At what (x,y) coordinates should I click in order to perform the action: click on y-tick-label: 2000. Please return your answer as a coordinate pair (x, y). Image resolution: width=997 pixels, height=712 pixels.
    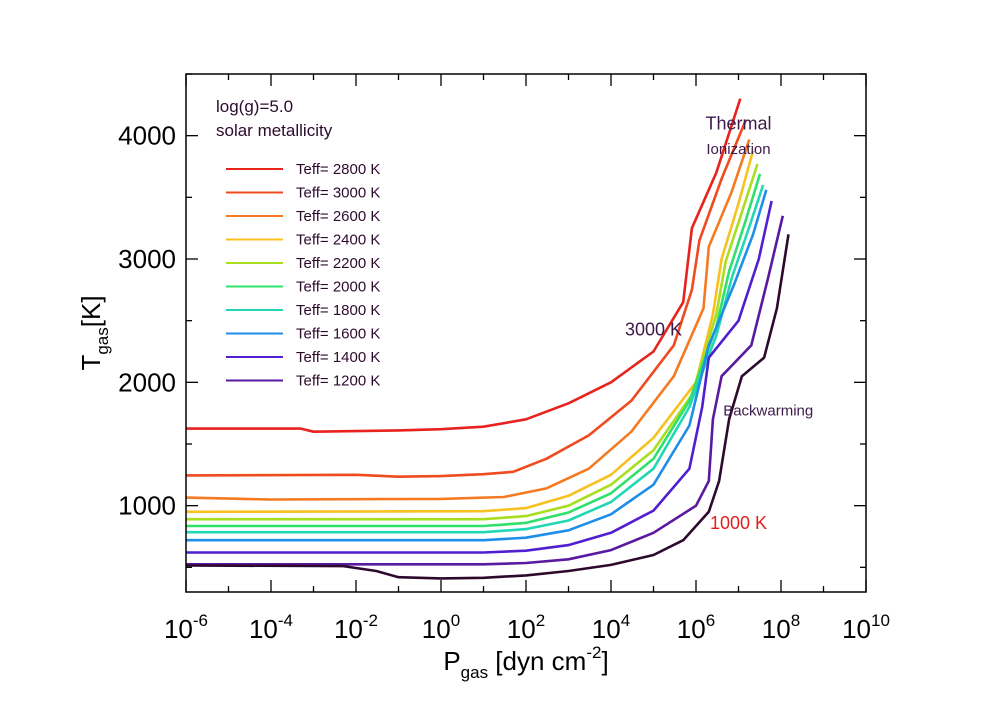
    Looking at the image, I should click on (147, 382).